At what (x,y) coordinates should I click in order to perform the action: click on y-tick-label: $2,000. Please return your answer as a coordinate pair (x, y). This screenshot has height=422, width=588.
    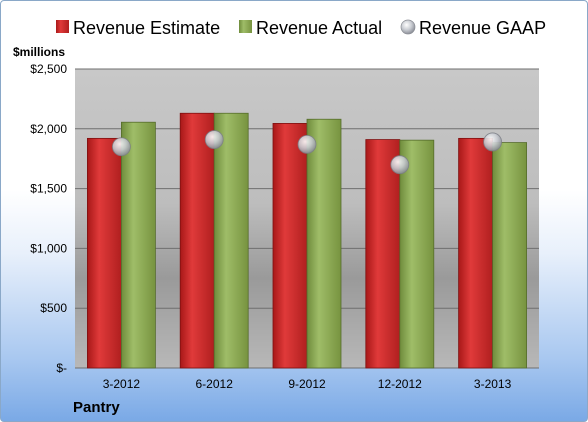
    Looking at the image, I should click on (48, 129).